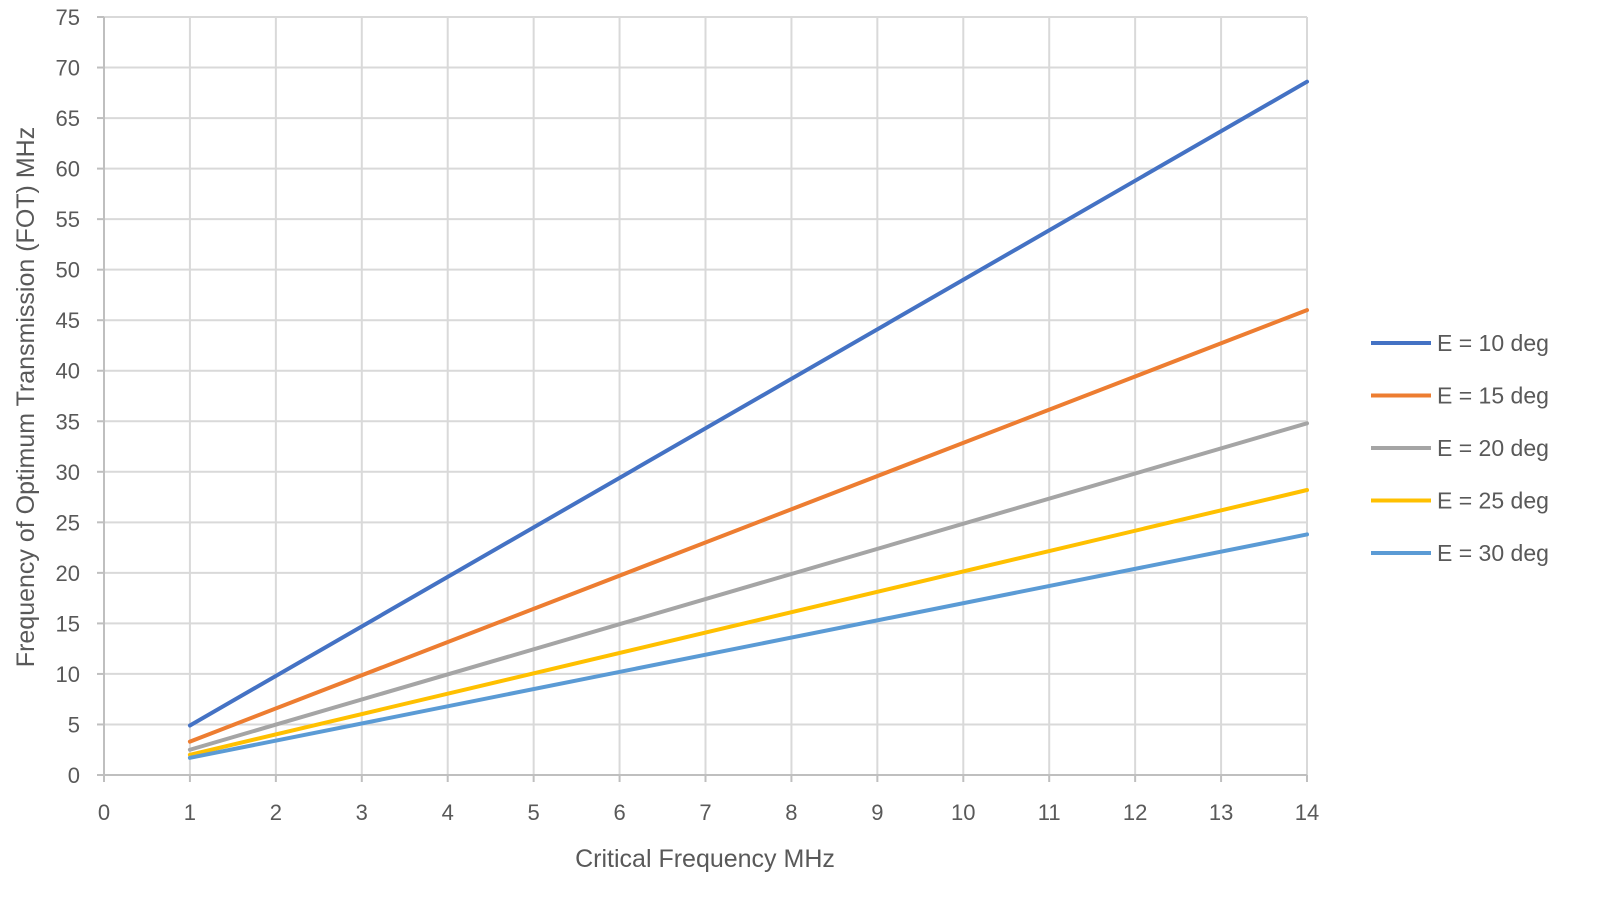 This screenshot has height=910, width=1622. I want to click on y-tick-label: 40, so click(68, 371).